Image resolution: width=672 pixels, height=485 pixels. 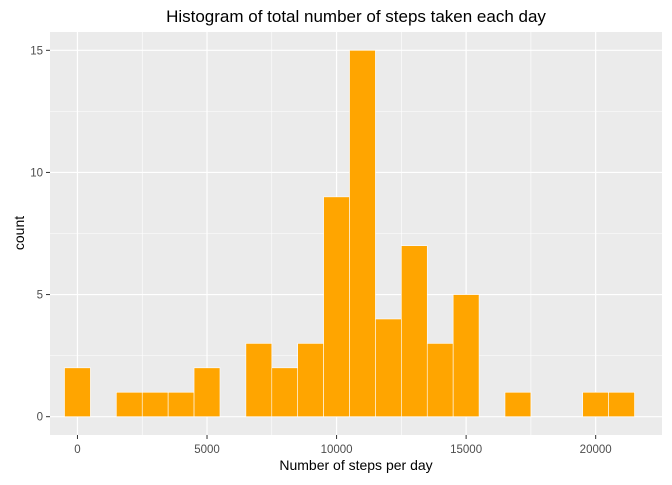 I want to click on y-tick-label: 15, so click(x=36, y=51).